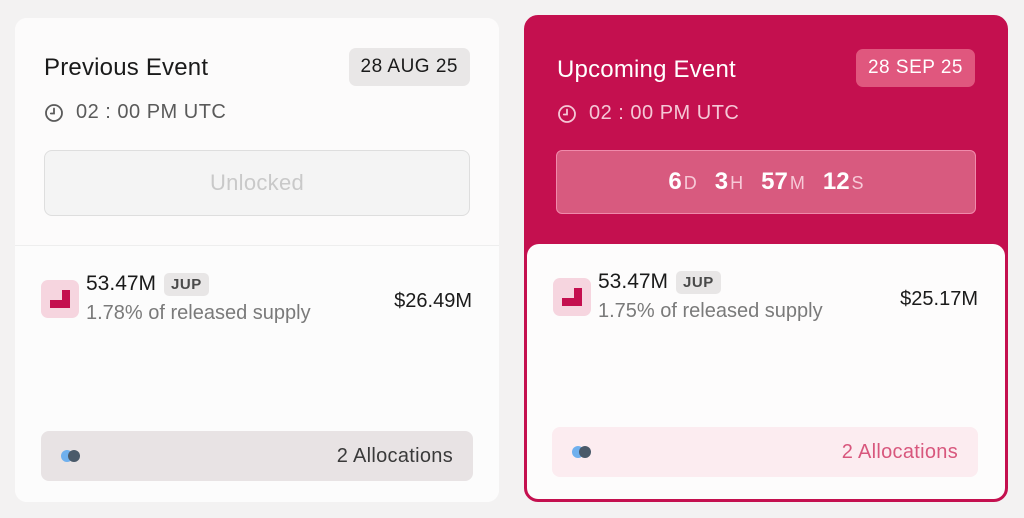 This screenshot has width=1024, height=518. Describe the element at coordinates (394, 455) in the screenshot. I see `previous-allocations-label: 2 Allocations` at that location.